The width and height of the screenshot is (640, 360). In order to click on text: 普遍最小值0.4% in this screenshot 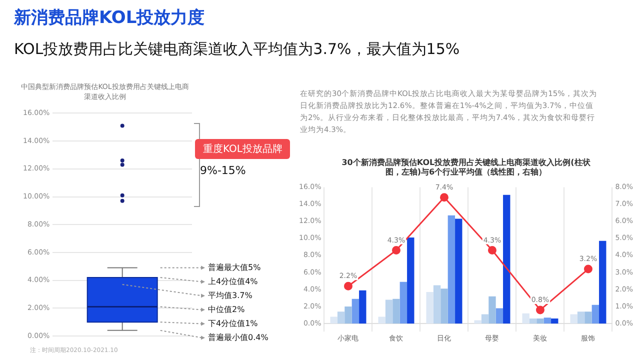, I will do `click(238, 337)`.